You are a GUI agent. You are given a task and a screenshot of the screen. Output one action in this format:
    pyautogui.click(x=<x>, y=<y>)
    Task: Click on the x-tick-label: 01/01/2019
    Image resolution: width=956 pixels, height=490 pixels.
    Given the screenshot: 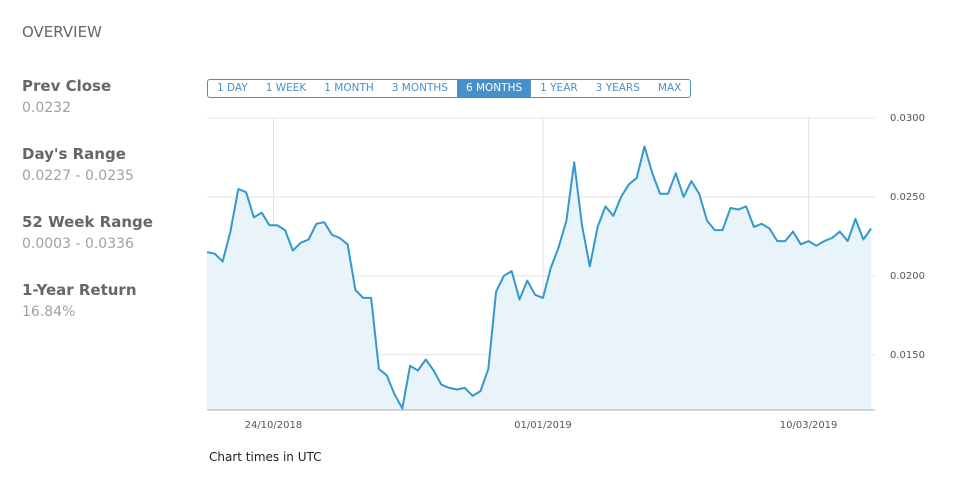 What is the action you would take?
    pyautogui.click(x=543, y=425)
    